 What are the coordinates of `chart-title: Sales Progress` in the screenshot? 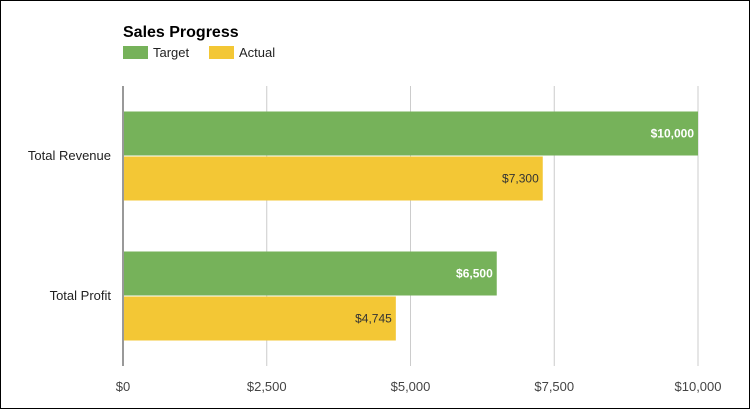 It's located at (181, 32).